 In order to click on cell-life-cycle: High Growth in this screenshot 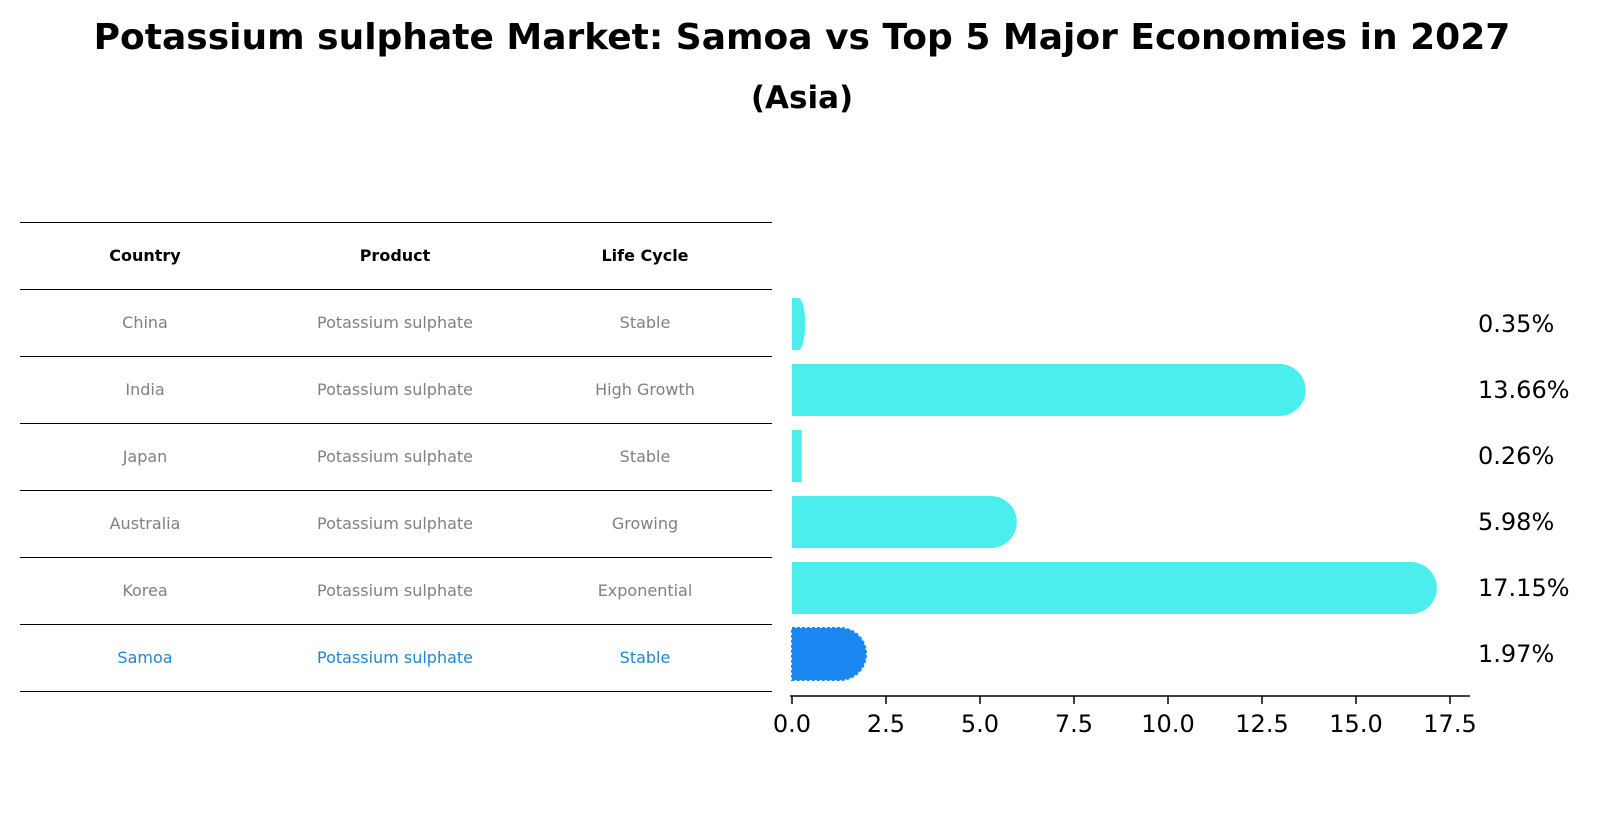, I will do `click(645, 389)`.